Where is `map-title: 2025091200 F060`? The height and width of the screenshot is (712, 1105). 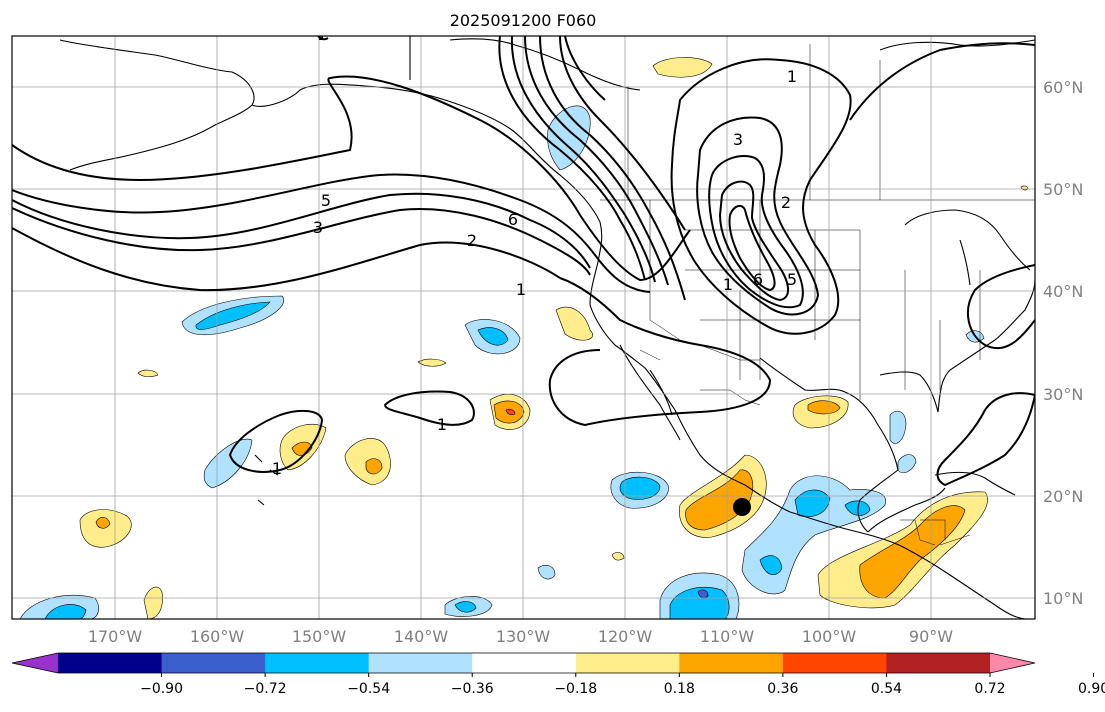 map-title: 2025091200 F060 is located at coordinates (523, 20).